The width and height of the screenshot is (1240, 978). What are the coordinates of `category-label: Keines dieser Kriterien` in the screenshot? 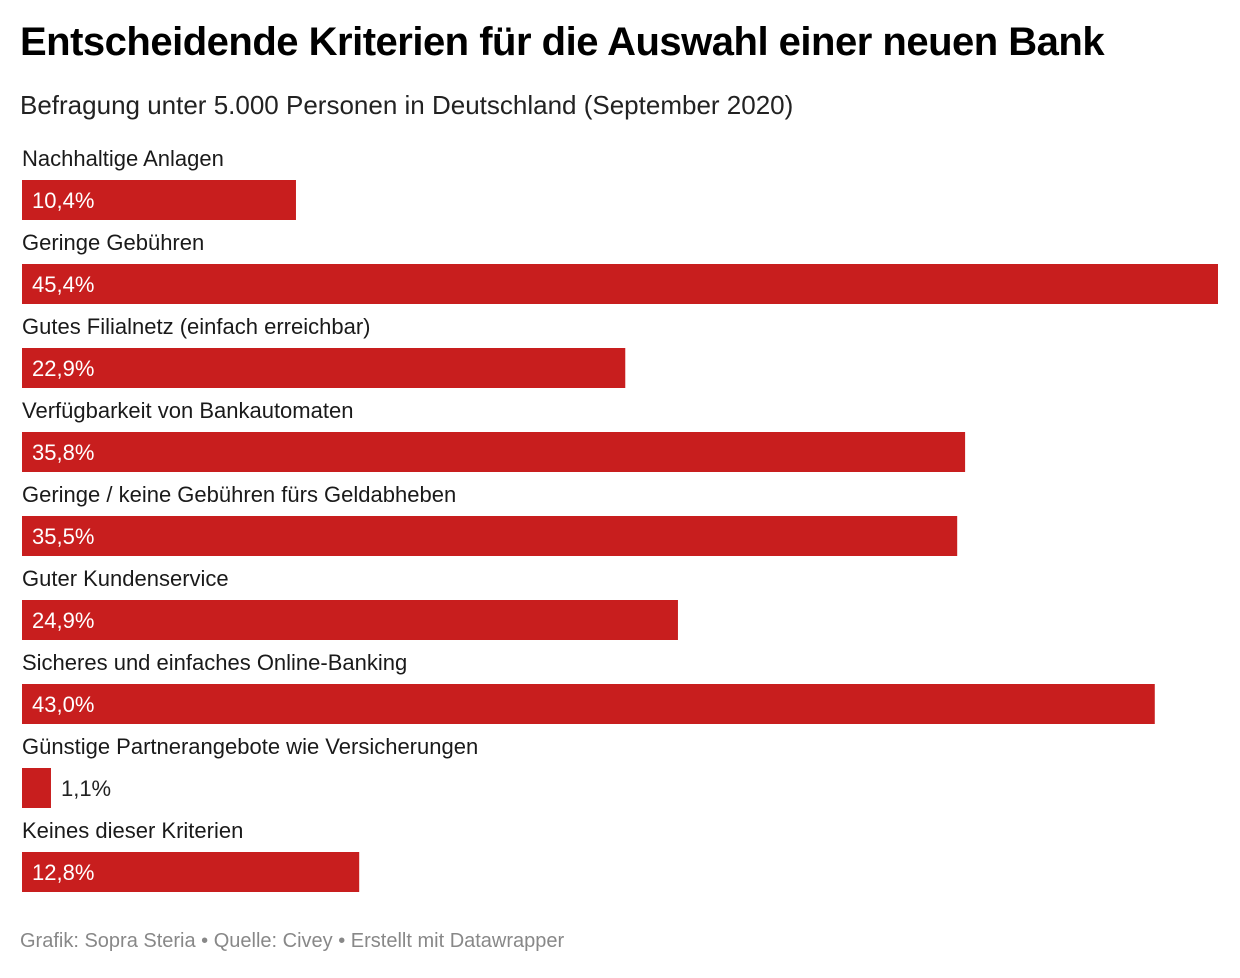 It's located at (132, 830).